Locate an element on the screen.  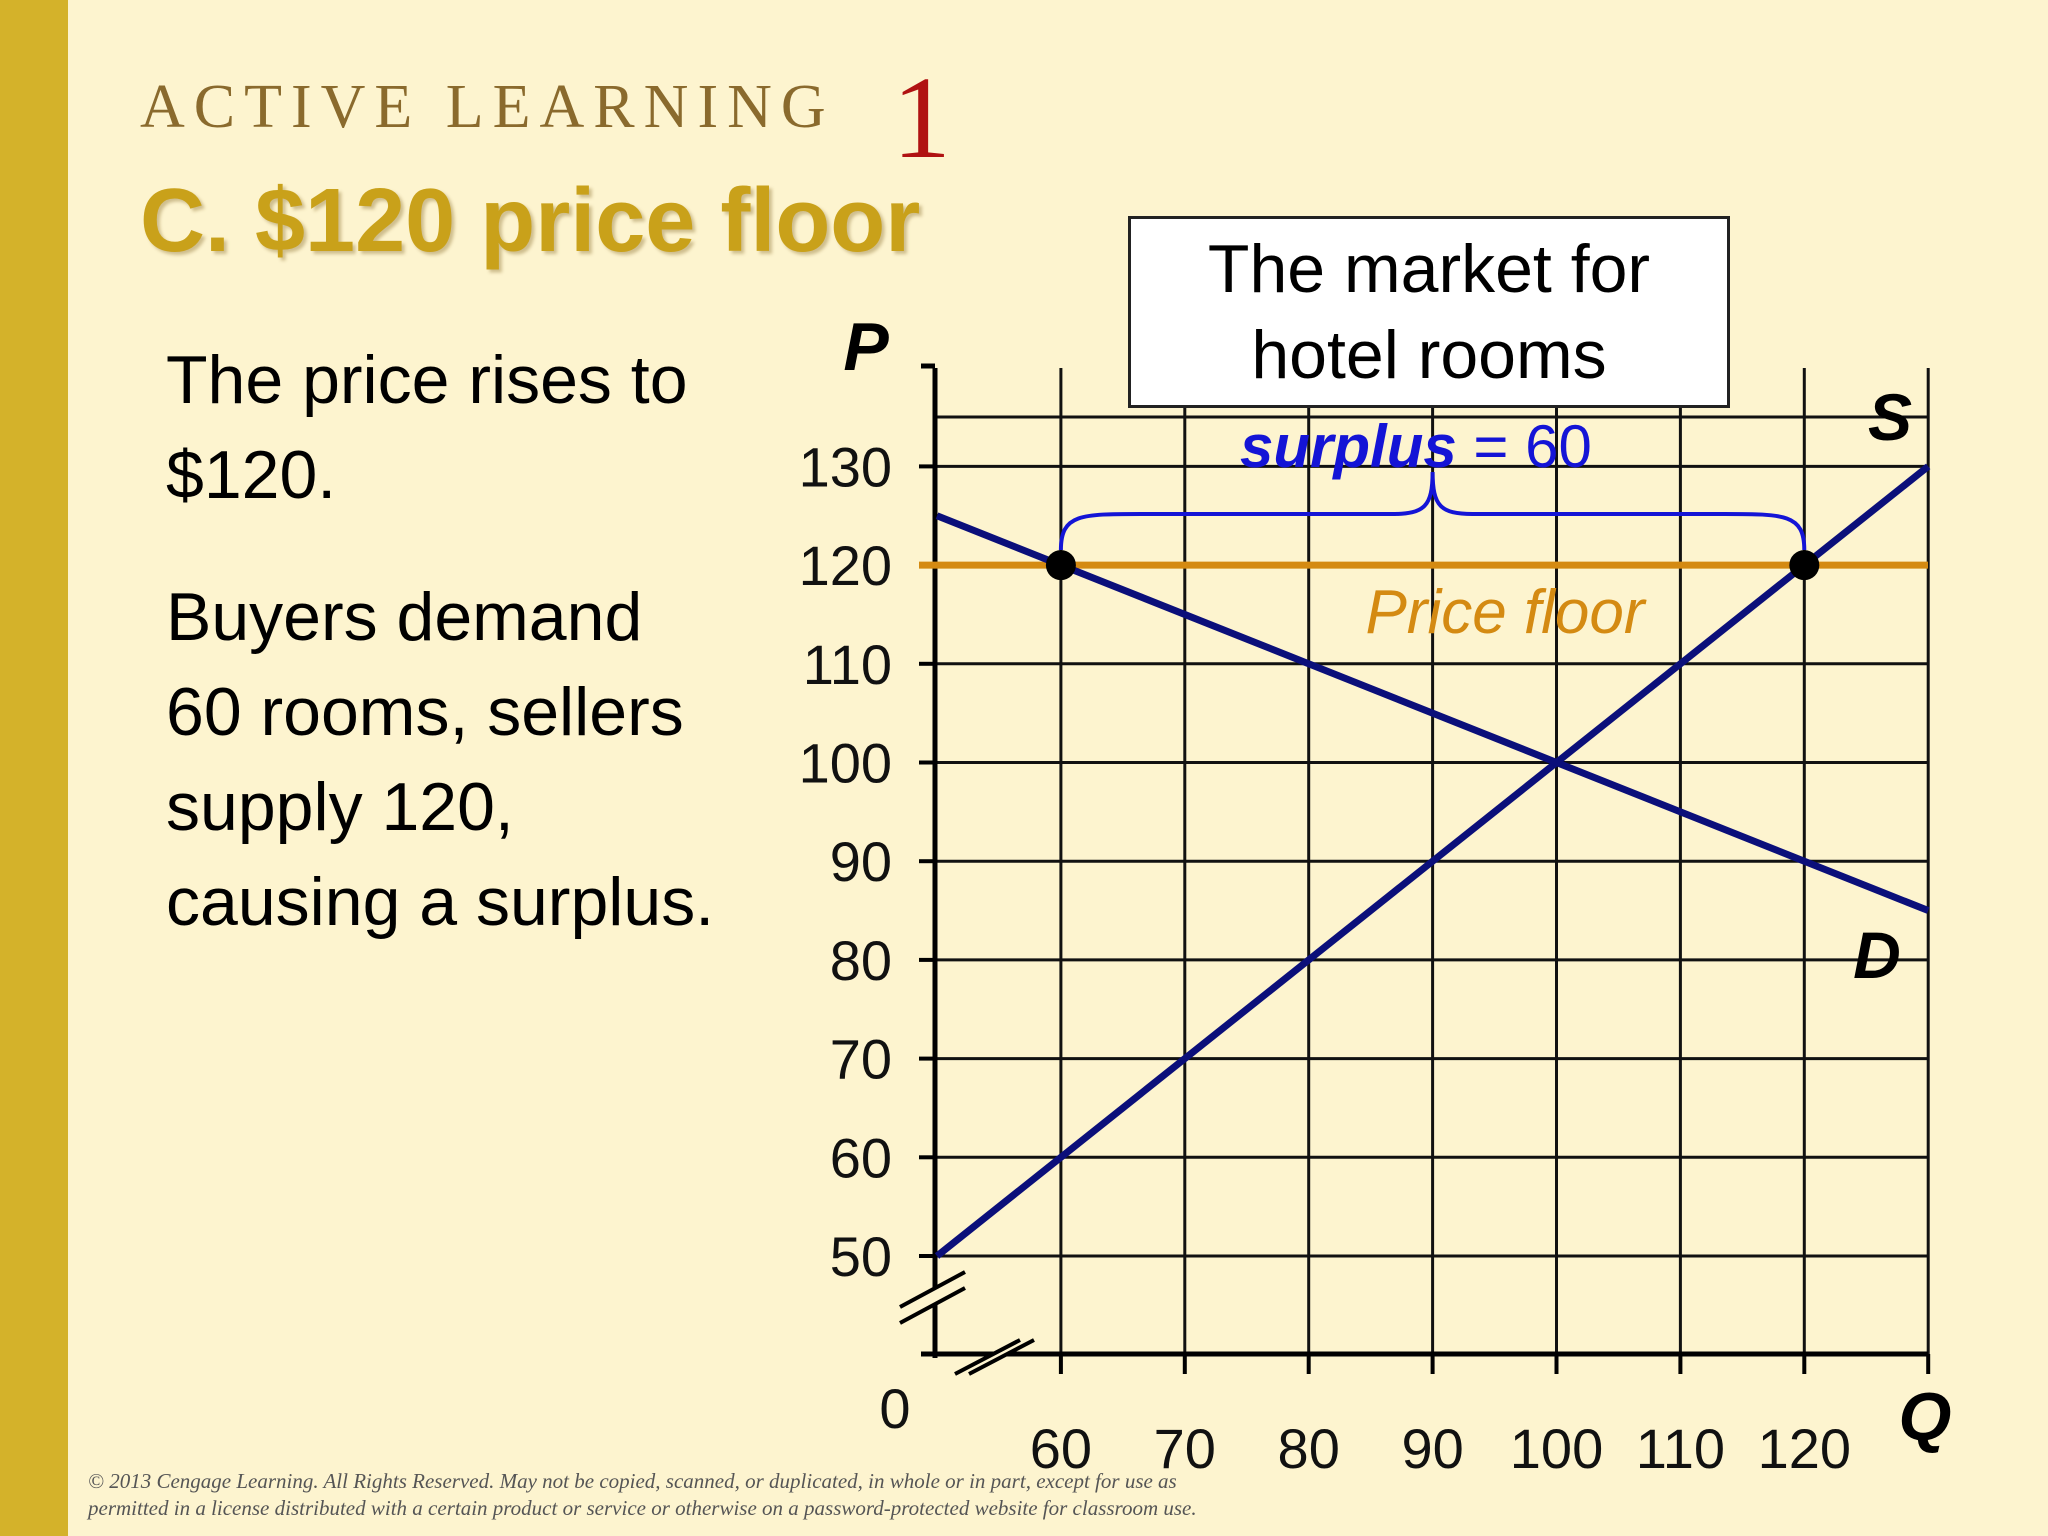
y-axis-break-gap is located at coordinates (932, 1297).